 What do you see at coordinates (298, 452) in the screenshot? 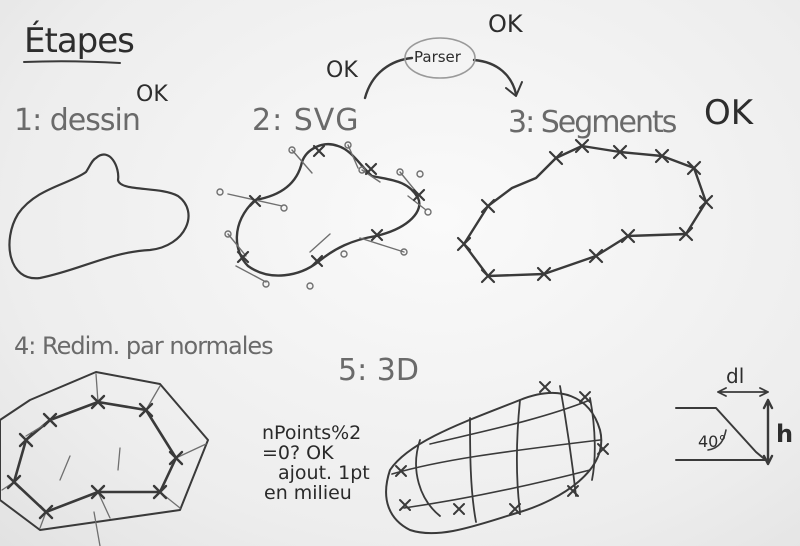
I see `note-line2: =0? OK` at bounding box center [298, 452].